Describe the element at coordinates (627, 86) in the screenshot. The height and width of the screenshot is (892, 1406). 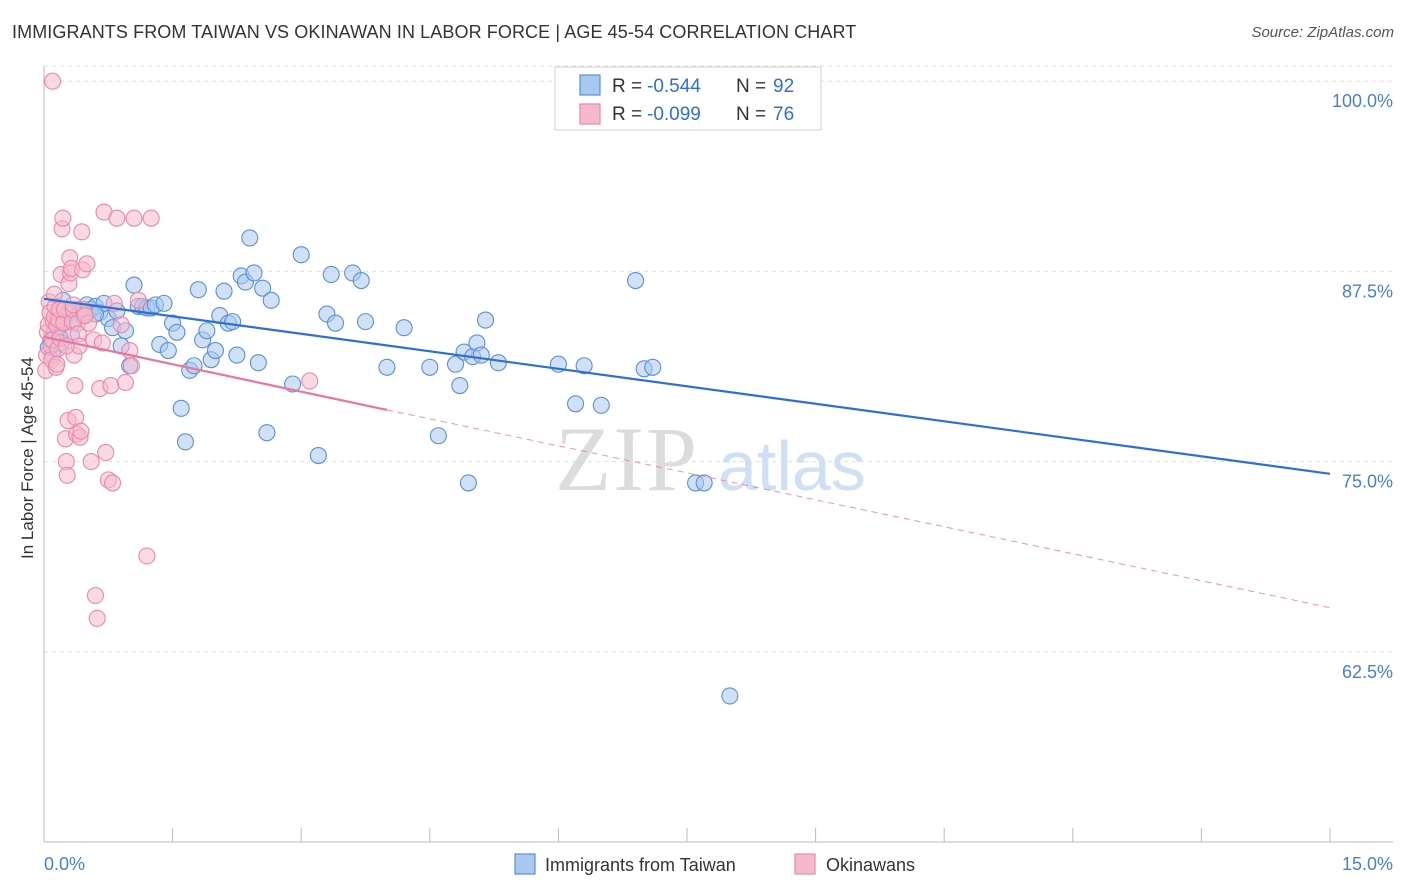
I see `legend-r-label-1: R =` at that location.